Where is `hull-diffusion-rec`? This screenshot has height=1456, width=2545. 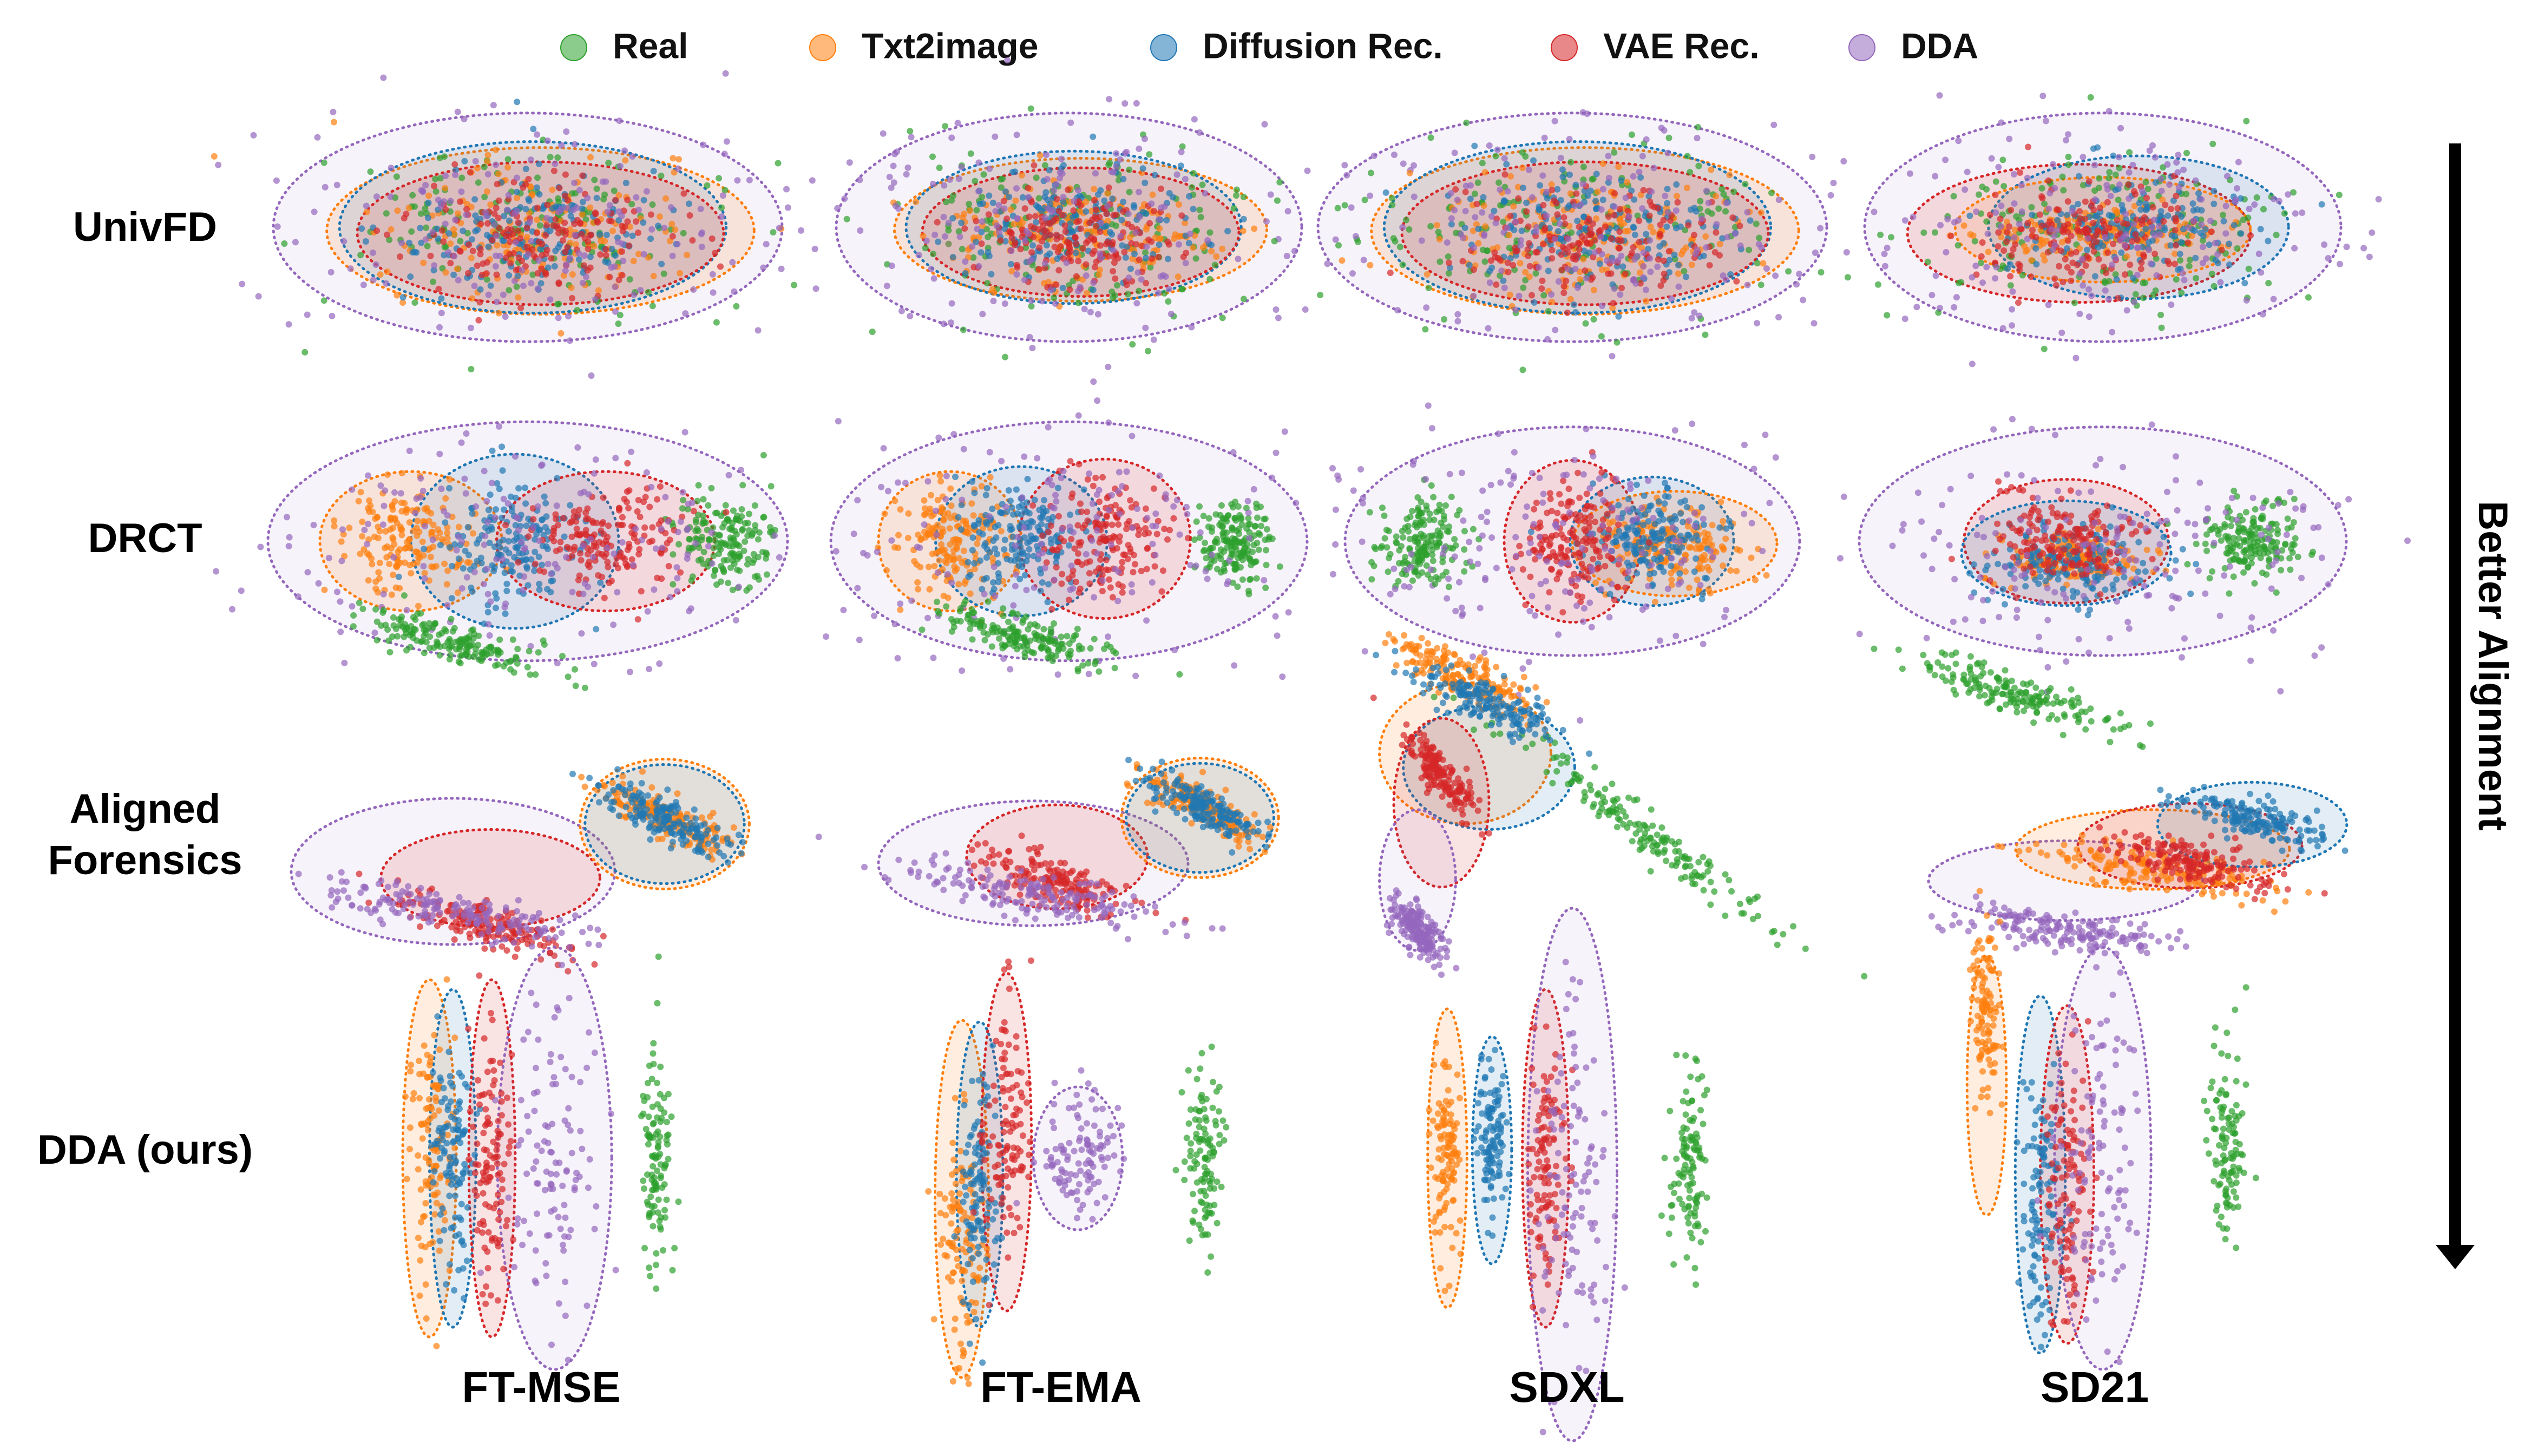
hull-diffusion-rec is located at coordinates (1073, 227).